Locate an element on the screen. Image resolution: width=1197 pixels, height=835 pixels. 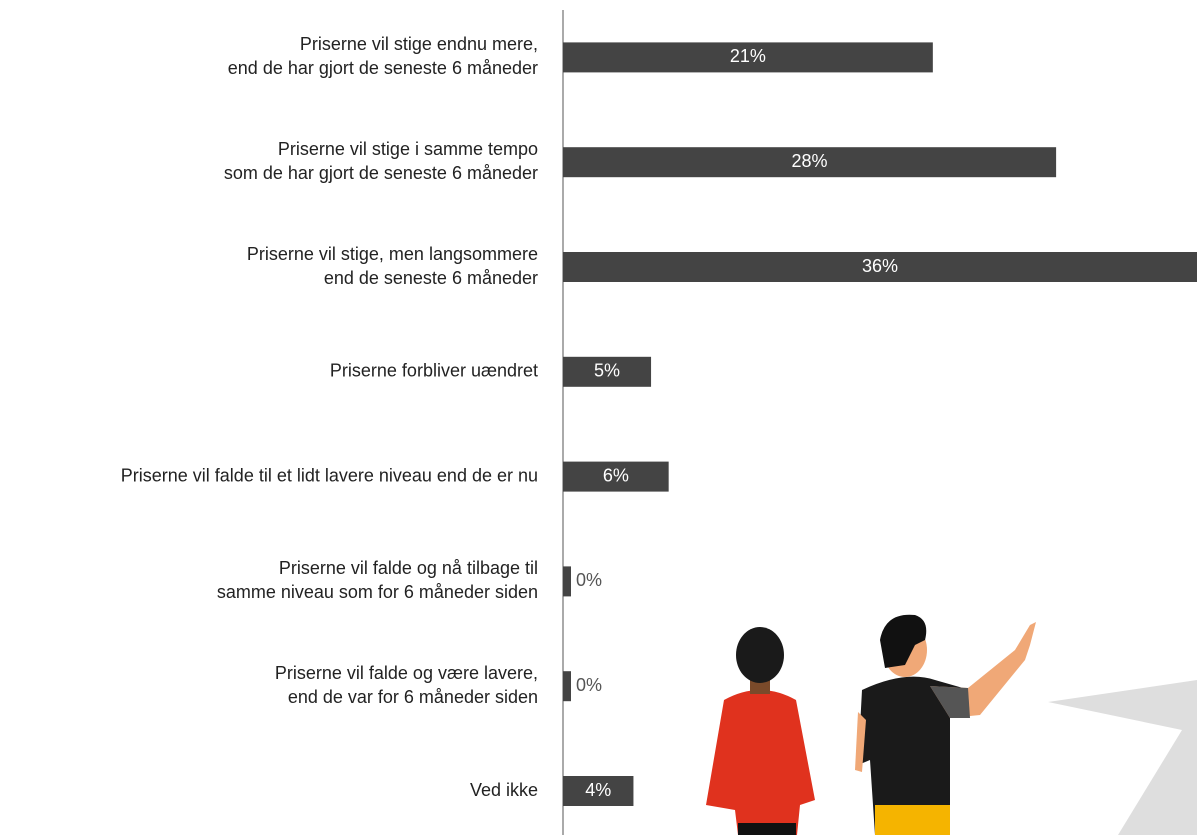
value-label: 36% is located at coordinates (880, 266).